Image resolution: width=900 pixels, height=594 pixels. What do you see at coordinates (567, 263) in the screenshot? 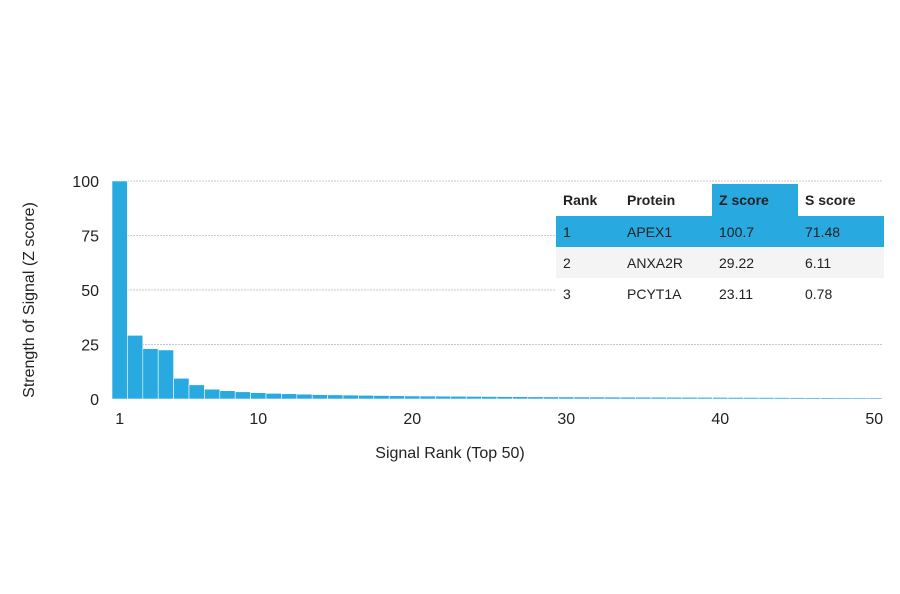
I see `table-cell: 2` at bounding box center [567, 263].